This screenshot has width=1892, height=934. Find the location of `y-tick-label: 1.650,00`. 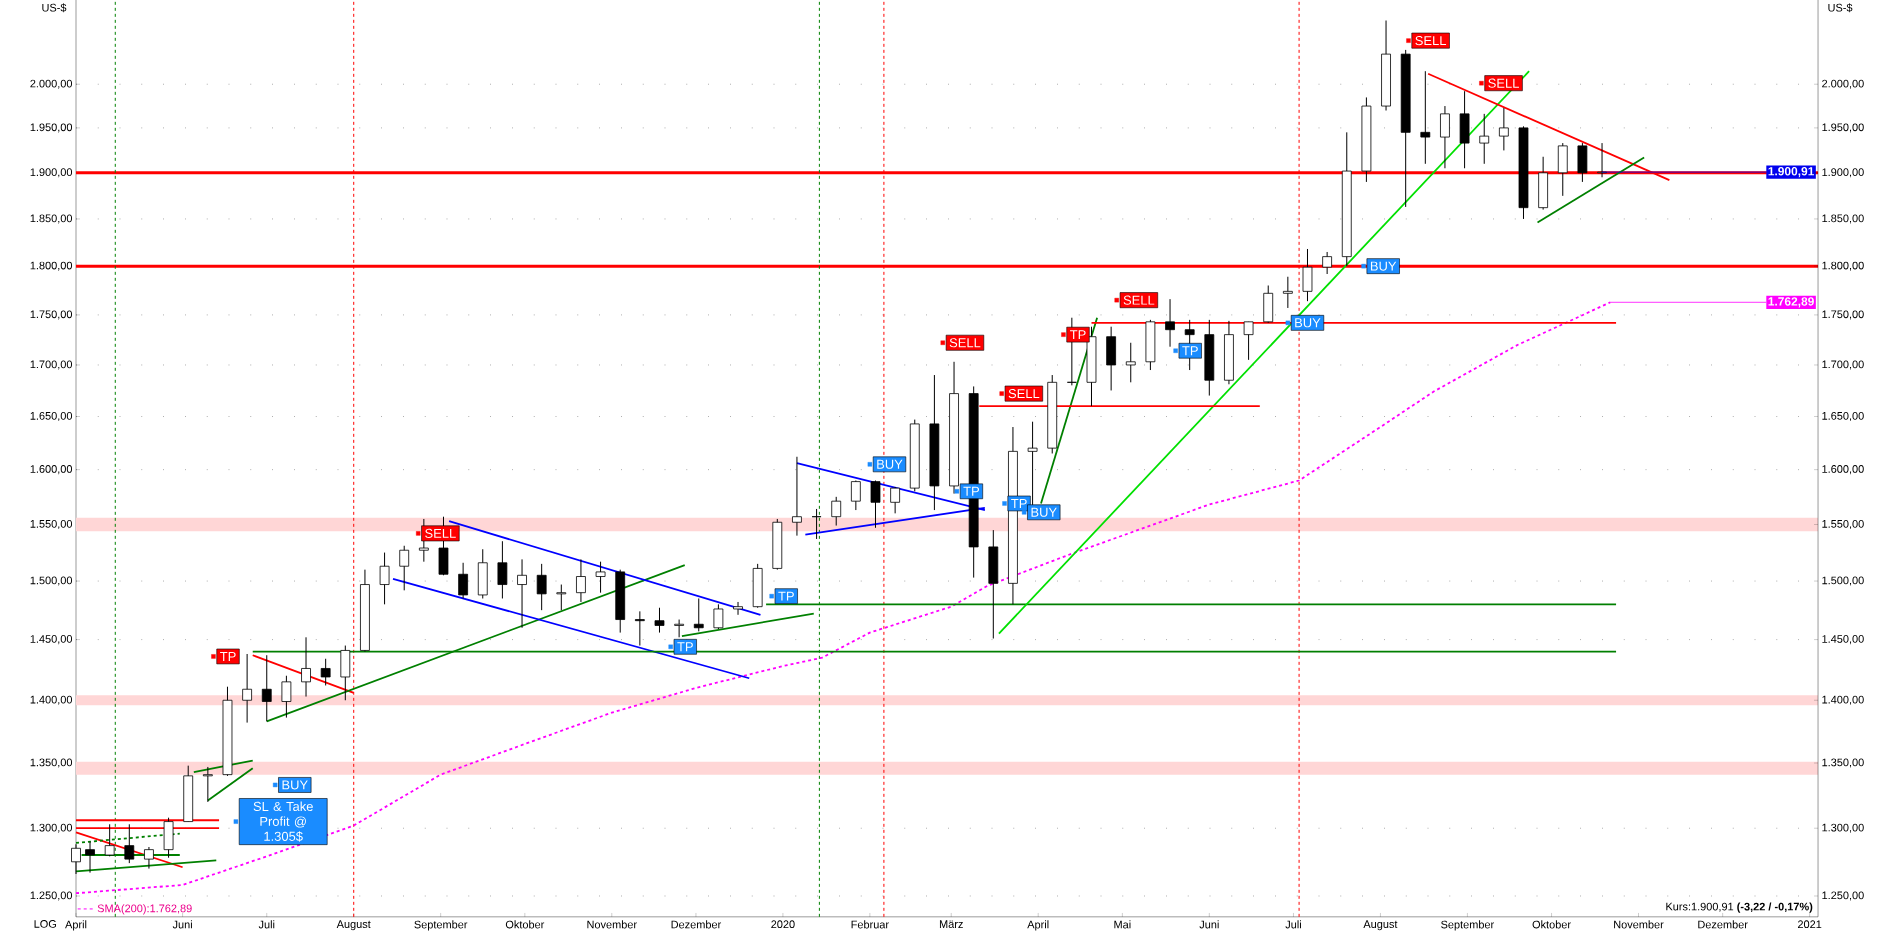

y-tick-label: 1.650,00 is located at coordinates (51, 417).